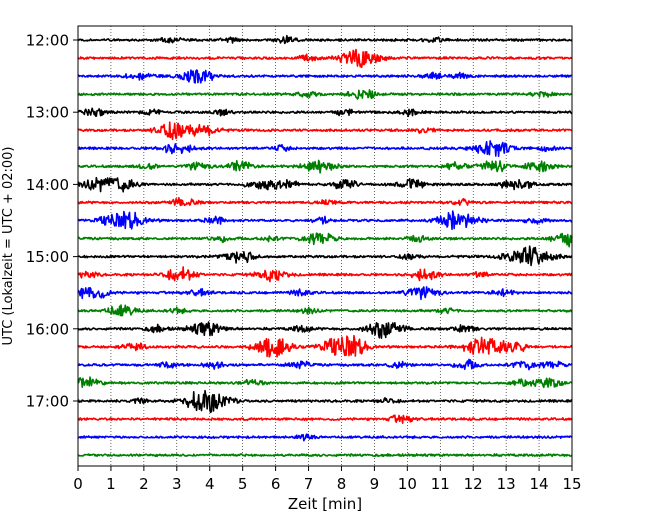 This screenshot has height=520, width=650. I want to click on x-tick-label: 9, so click(375, 484).